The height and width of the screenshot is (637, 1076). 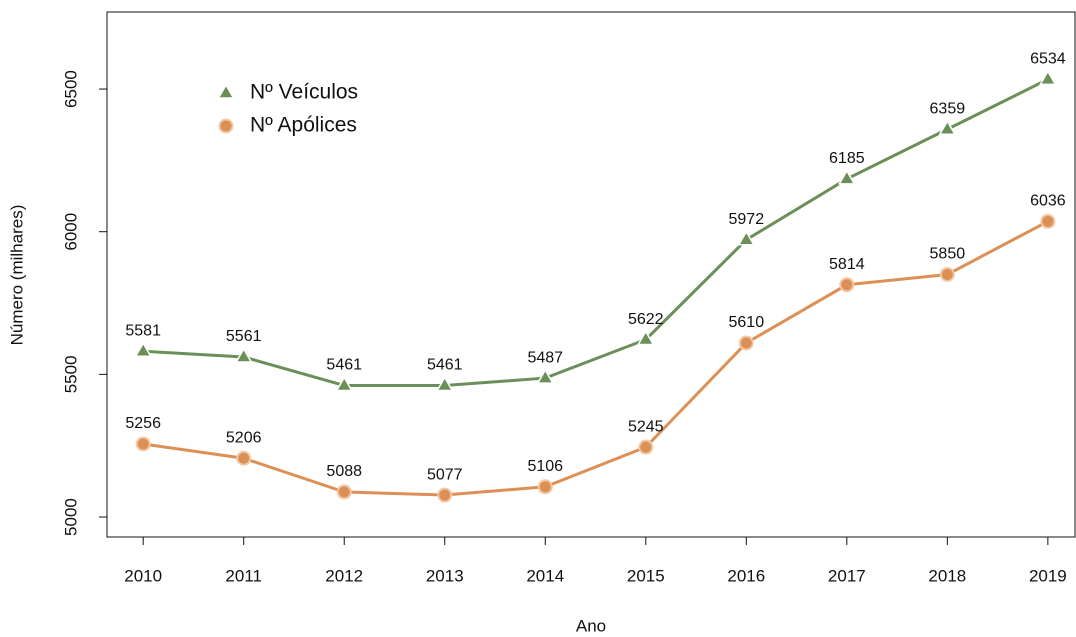 I want to click on x-tick-label: 2017, so click(x=847, y=575).